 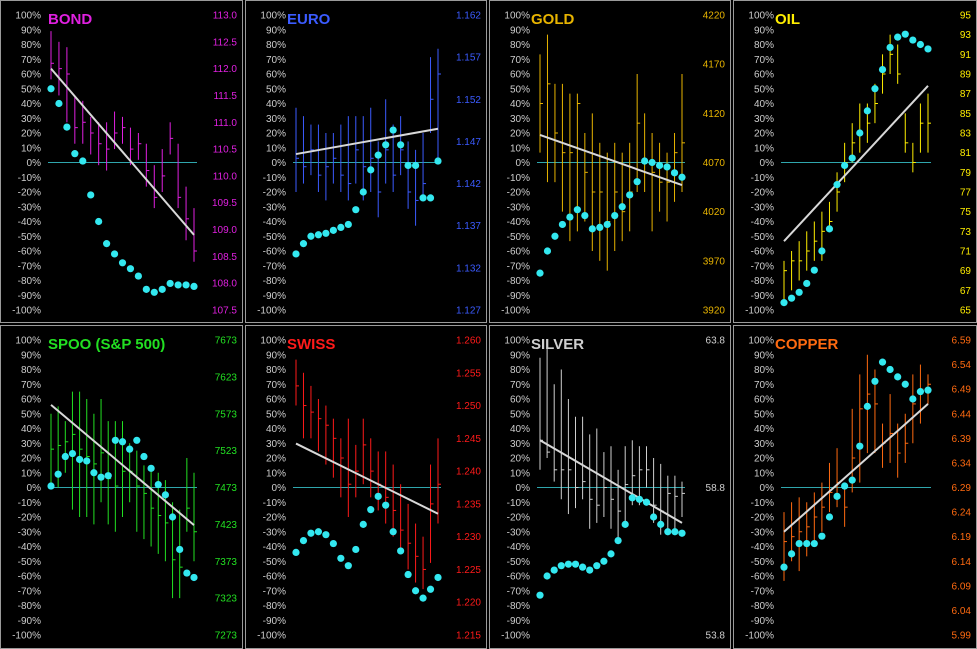 What do you see at coordinates (714, 212) in the screenshot?
I see `right-tick-label: 4020` at bounding box center [714, 212].